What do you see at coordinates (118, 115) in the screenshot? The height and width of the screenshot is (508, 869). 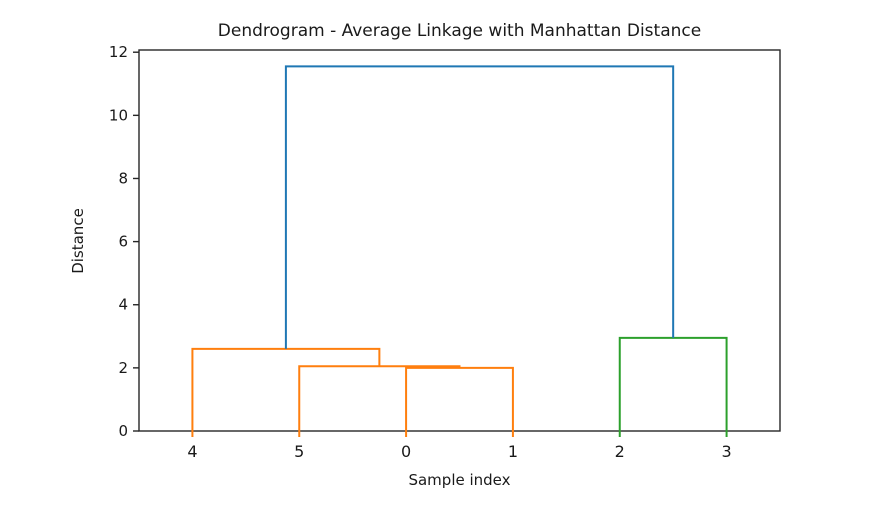 I see `y-tick-label: 10` at bounding box center [118, 115].